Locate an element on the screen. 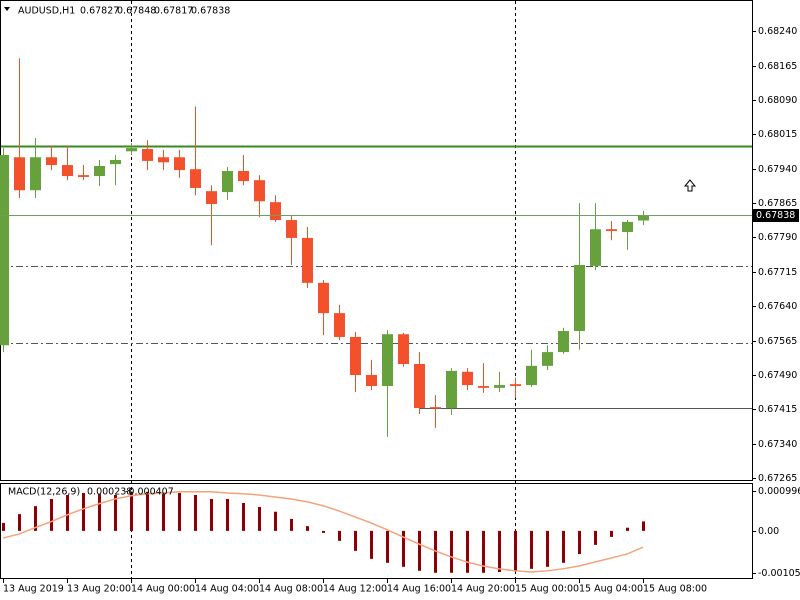 This screenshot has height=600, width=800. y-tick-label: 0.000996 is located at coordinates (779, 491).